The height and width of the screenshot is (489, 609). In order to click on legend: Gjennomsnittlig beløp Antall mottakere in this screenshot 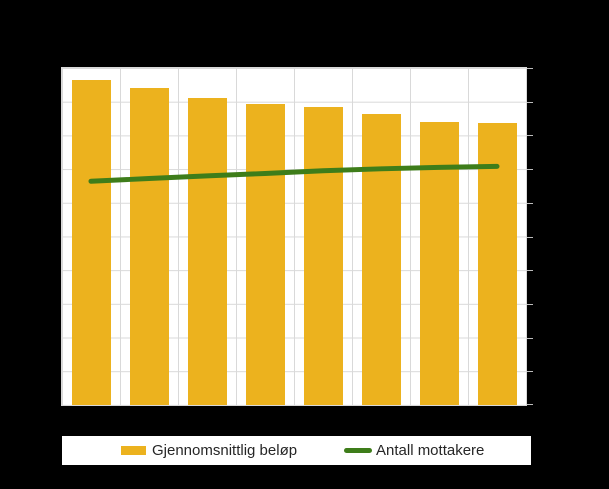, I will do `click(296, 450)`.